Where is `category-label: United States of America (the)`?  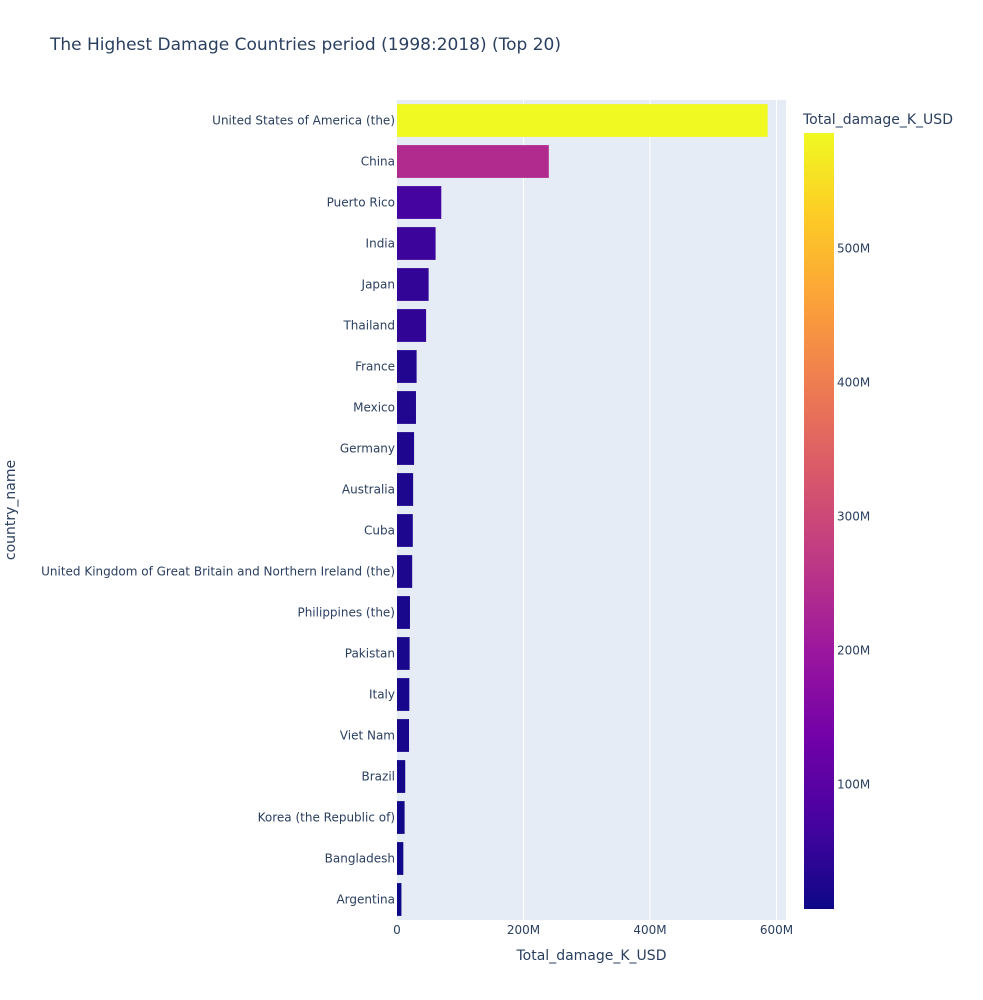
category-label: United States of America (the) is located at coordinates (303, 121).